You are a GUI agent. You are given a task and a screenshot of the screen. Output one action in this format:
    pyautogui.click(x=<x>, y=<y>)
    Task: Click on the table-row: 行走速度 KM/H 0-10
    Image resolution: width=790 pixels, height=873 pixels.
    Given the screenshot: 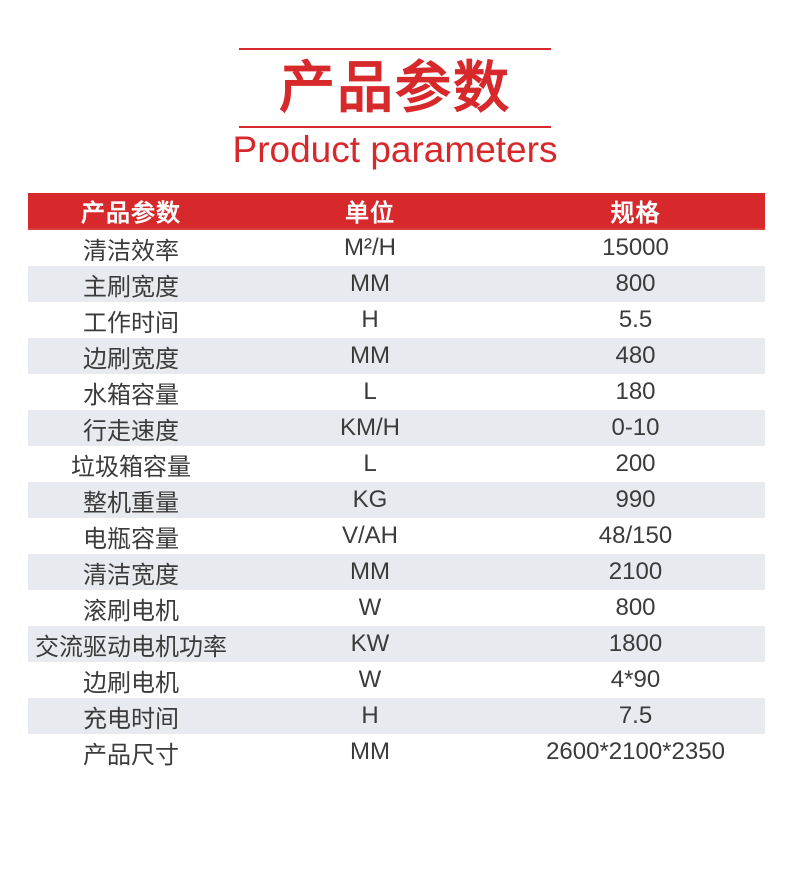 What is the action you would take?
    pyautogui.click(x=396, y=428)
    